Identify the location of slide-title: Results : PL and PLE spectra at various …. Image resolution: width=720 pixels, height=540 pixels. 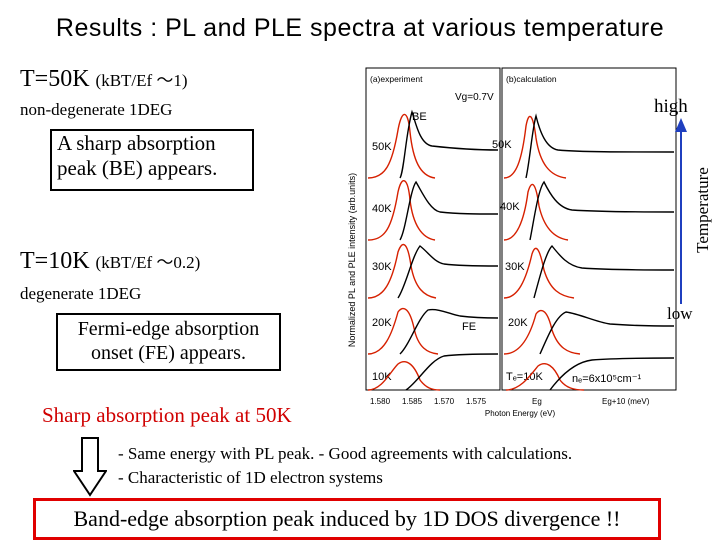
(360, 28).